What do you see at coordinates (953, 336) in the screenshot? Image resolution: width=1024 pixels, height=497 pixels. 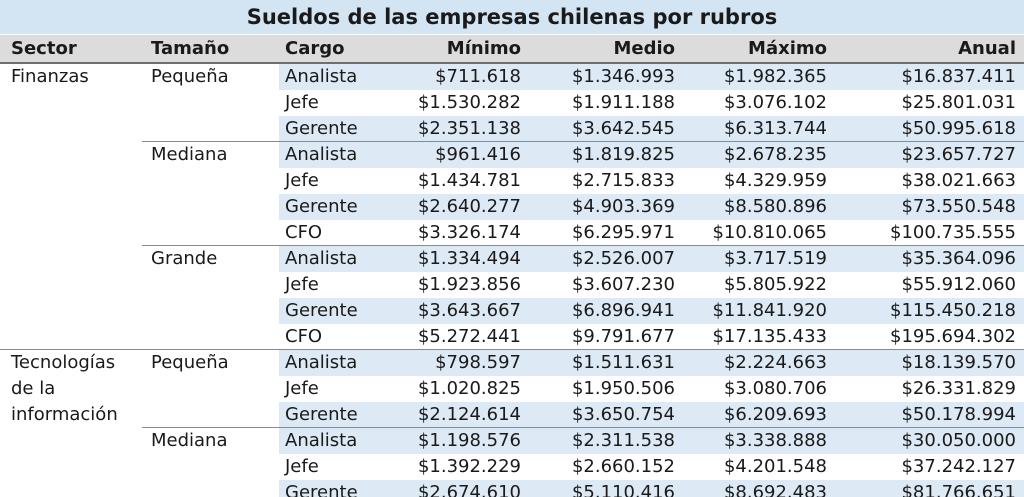 I see `anual-cell: $195.694.302` at bounding box center [953, 336].